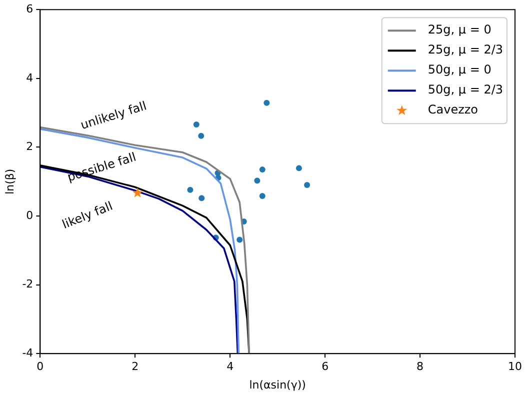 The height and width of the screenshot is (394, 525). What do you see at coordinates (30, 77) in the screenshot?
I see `y-tick-label: 4` at bounding box center [30, 77].